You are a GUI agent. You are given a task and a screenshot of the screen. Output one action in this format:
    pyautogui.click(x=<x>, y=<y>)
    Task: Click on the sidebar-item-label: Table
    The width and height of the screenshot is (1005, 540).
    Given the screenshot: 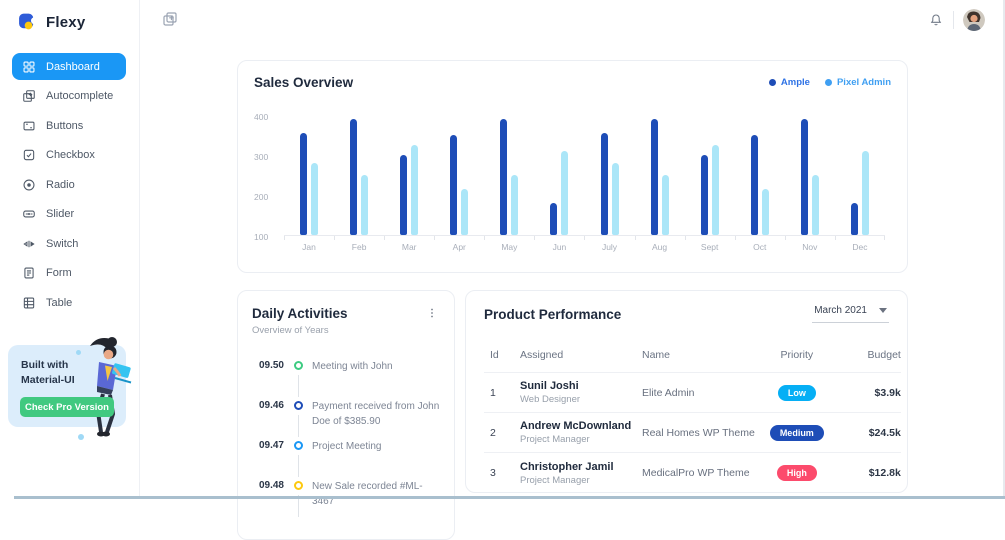 What is the action you would take?
    pyautogui.click(x=59, y=302)
    